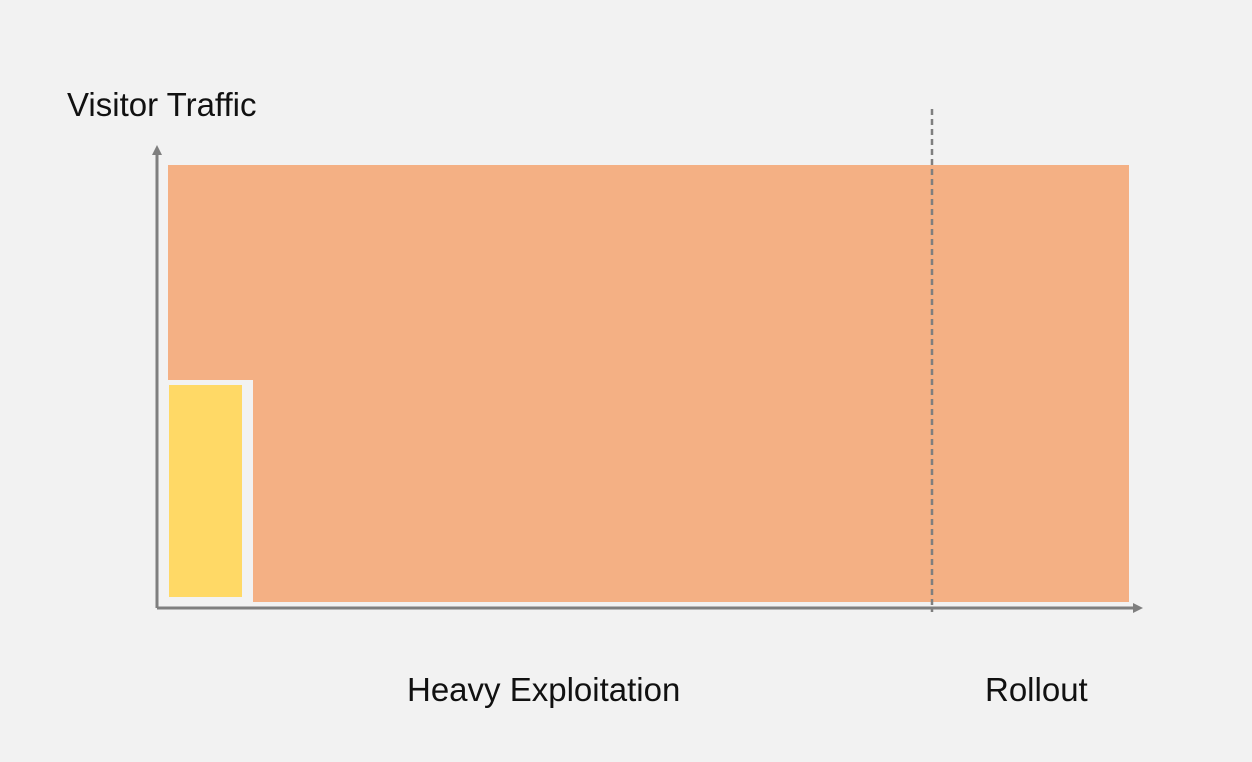 Image resolution: width=1252 pixels, height=762 pixels. Describe the element at coordinates (544, 689) in the screenshot. I see `phase-label-heavy-exploitation: Heavy Exploitation` at that location.